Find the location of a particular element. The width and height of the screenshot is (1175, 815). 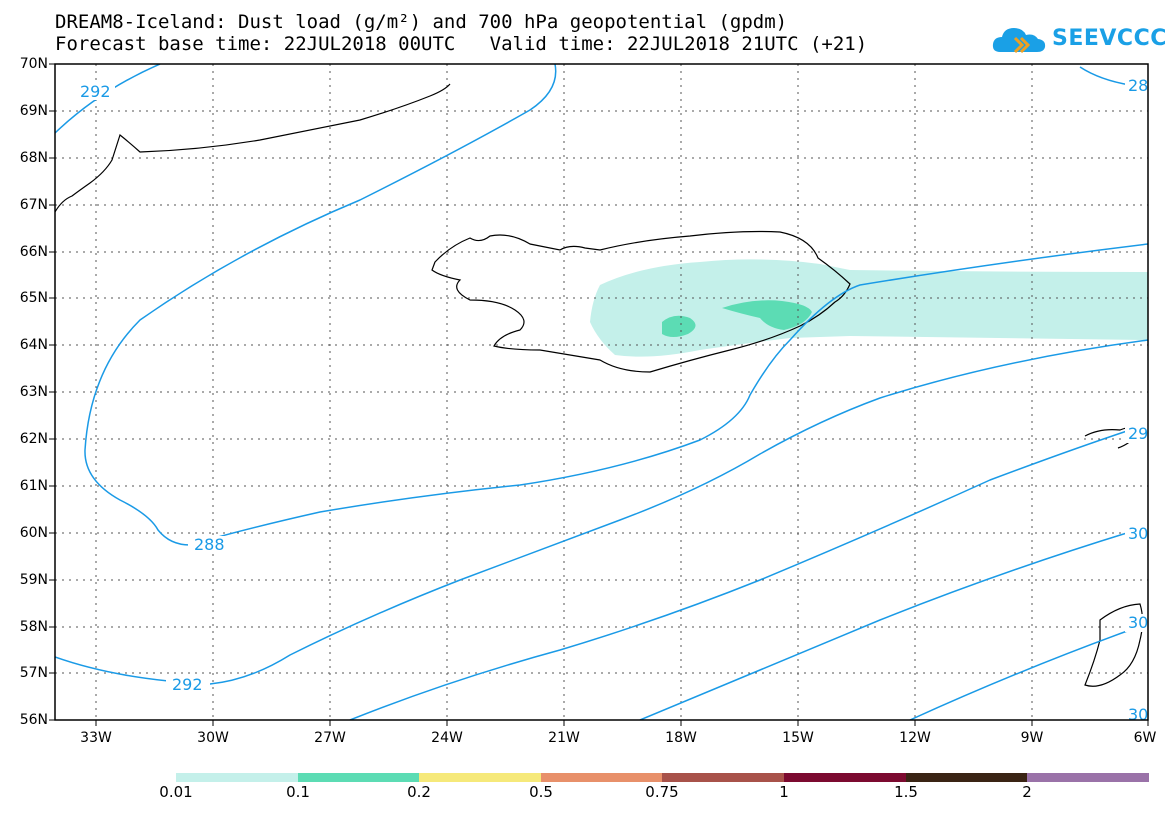

seevccc-logo: SEEVCCC is located at coordinates (1078, 40).